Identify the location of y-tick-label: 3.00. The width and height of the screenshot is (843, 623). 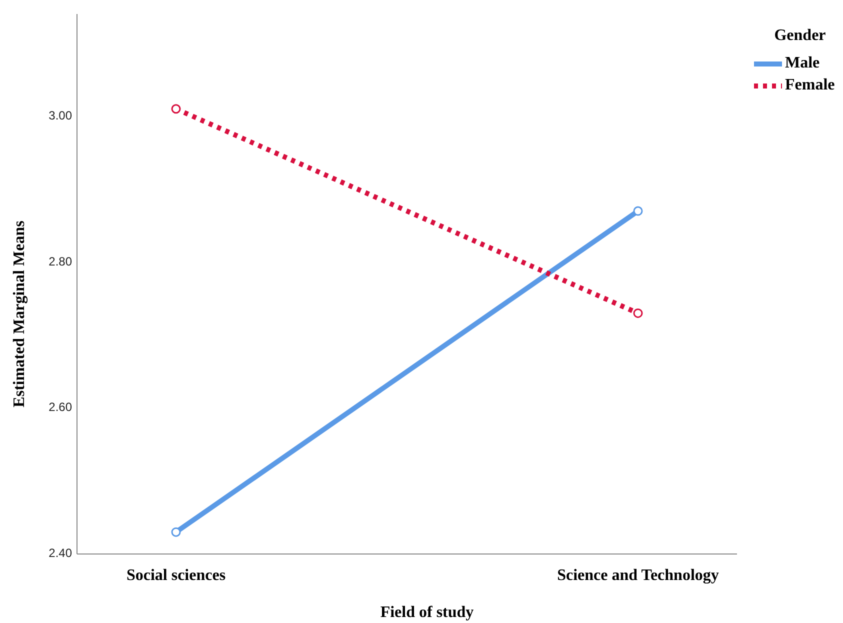
(60, 115).